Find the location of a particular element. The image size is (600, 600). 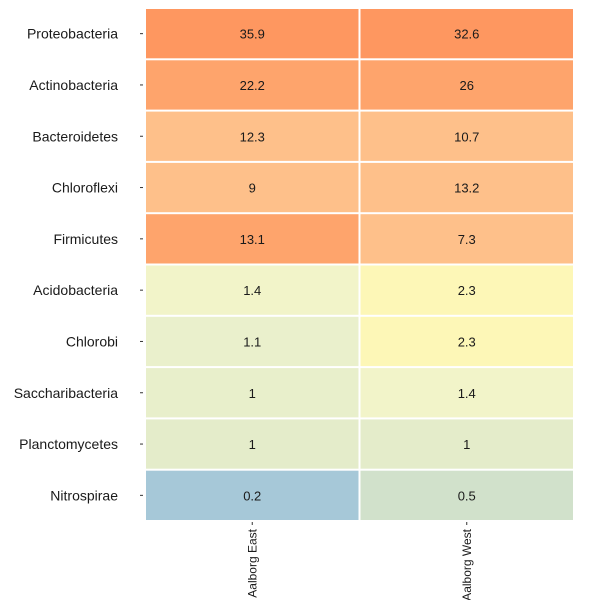

cell-value-label: 35.9 is located at coordinates (252, 34).